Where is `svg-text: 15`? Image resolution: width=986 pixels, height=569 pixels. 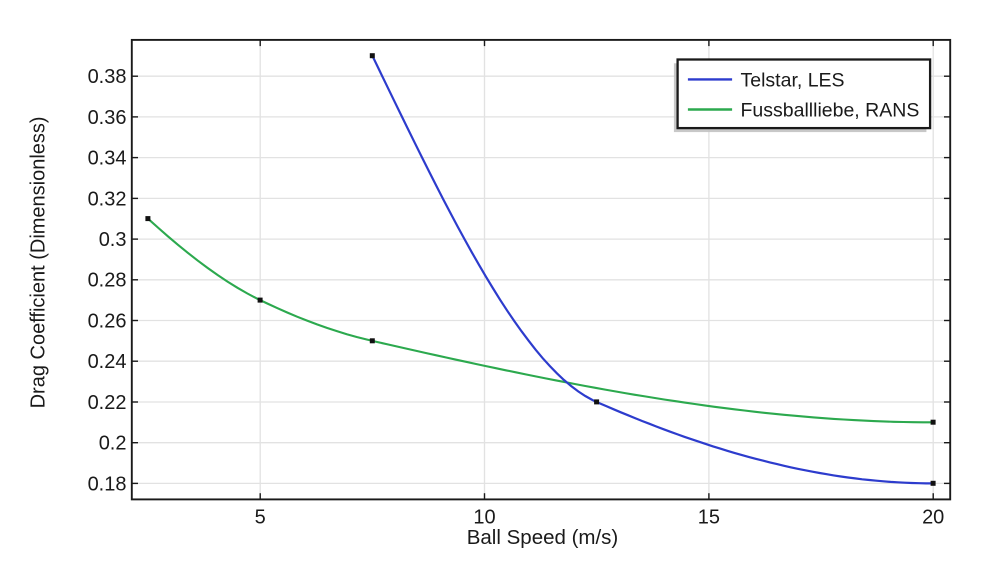 svg-text: 15 is located at coordinates (709, 518).